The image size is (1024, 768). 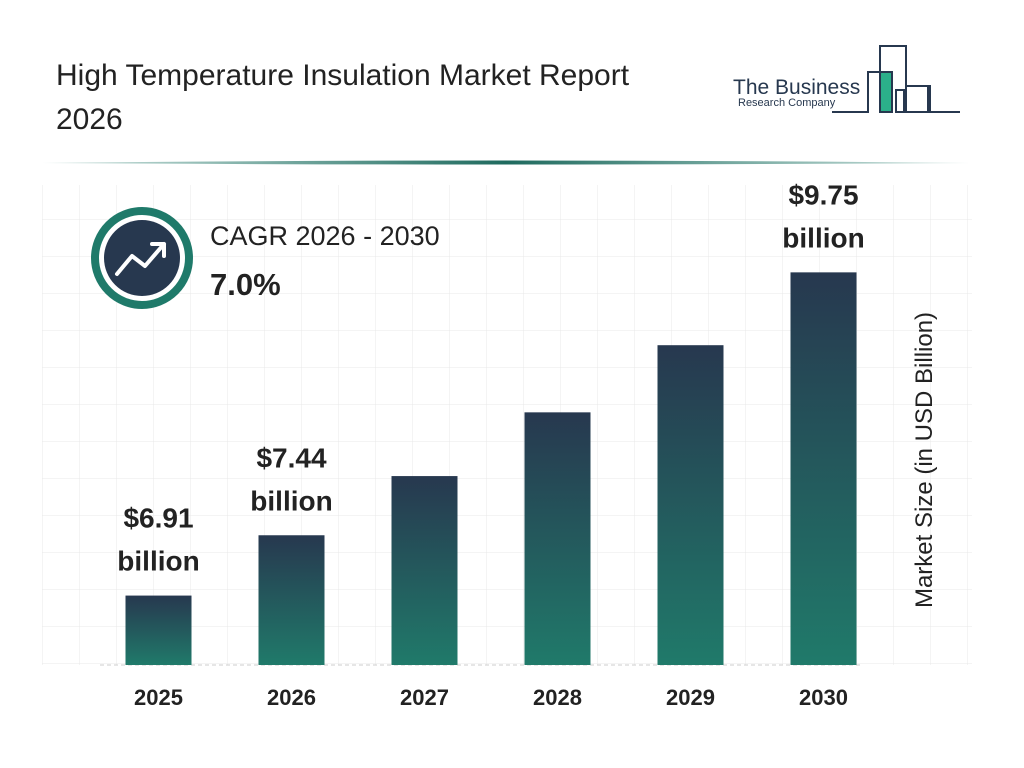 I want to click on trend-arrow, so click(x=140, y=259).